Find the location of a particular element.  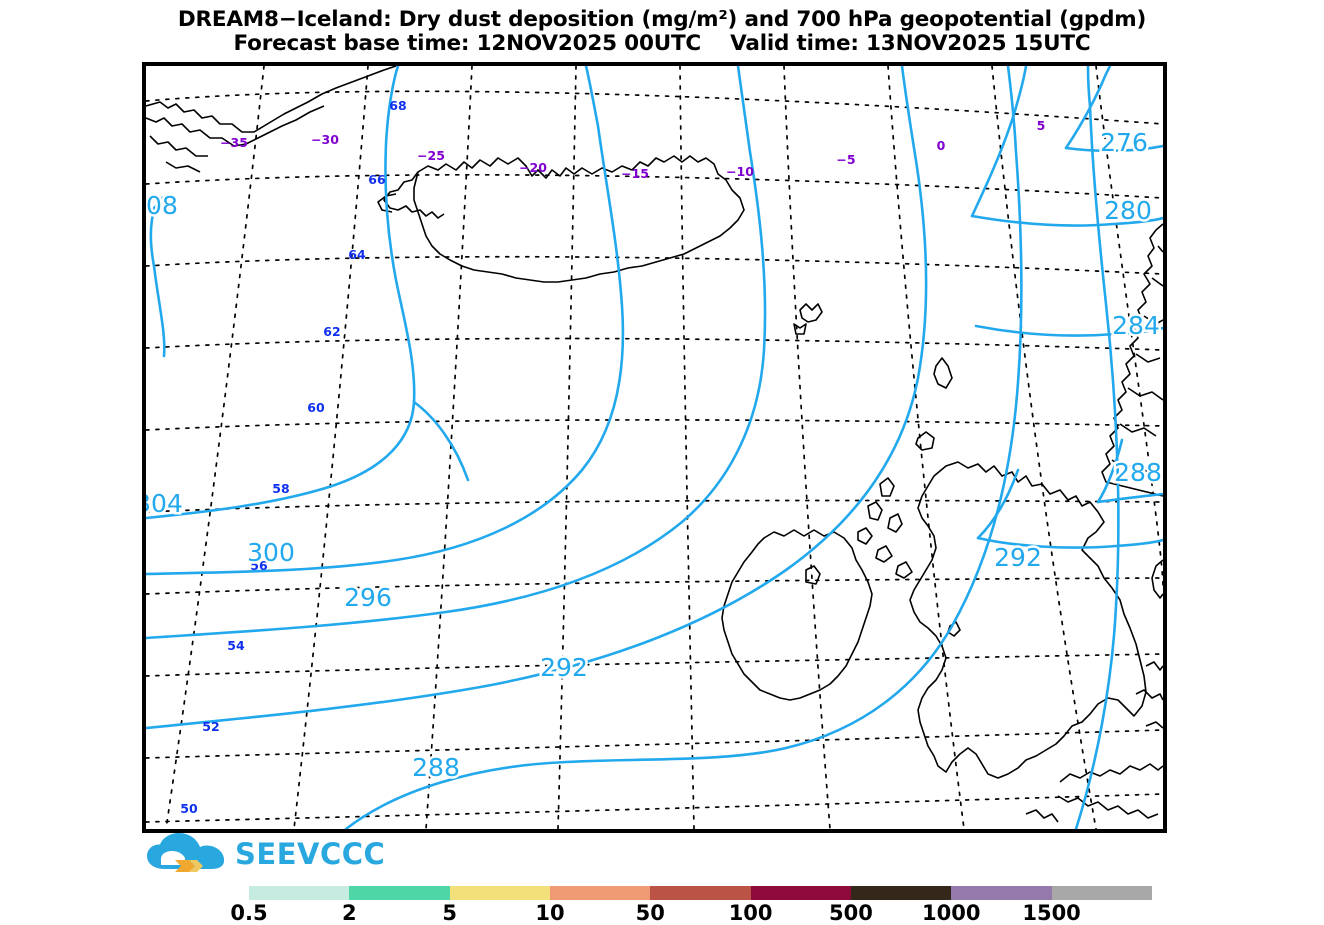

colorbar-legend: 0.5 2 5 10 50 100 500 1000 1500 is located at coordinates (691, 905).